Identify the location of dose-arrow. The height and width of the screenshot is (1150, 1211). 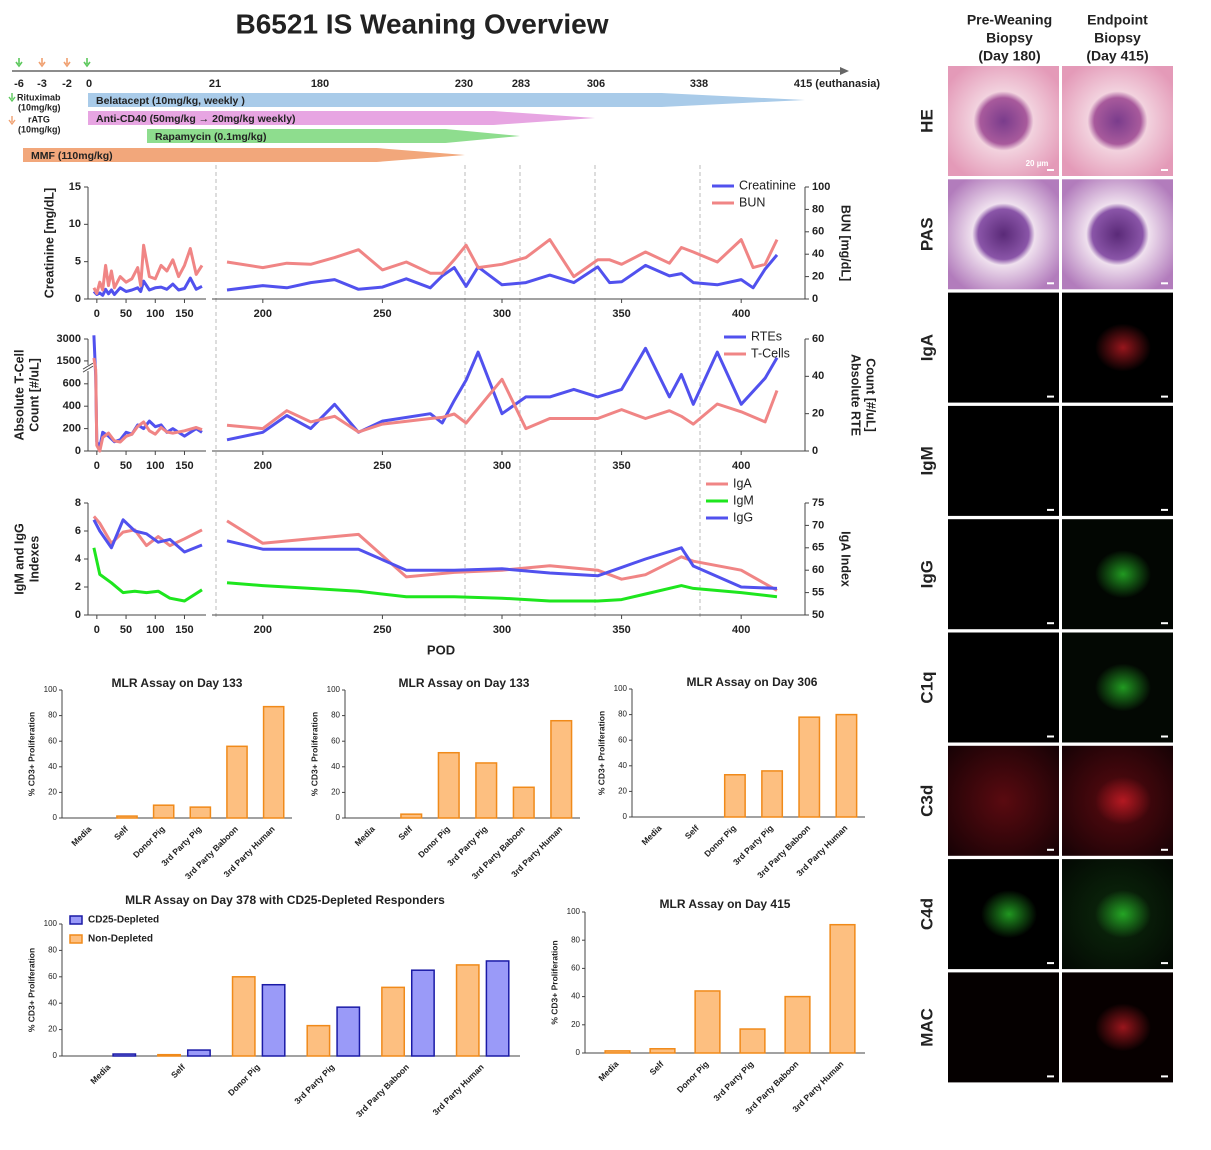
(67, 63).